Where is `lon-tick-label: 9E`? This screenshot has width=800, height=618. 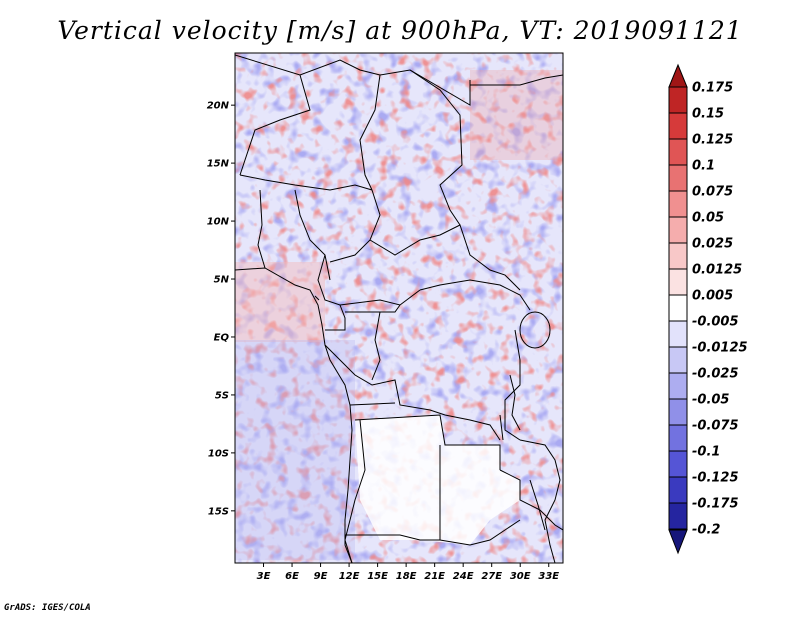
lon-tick-label: 9E is located at coordinates (321, 576).